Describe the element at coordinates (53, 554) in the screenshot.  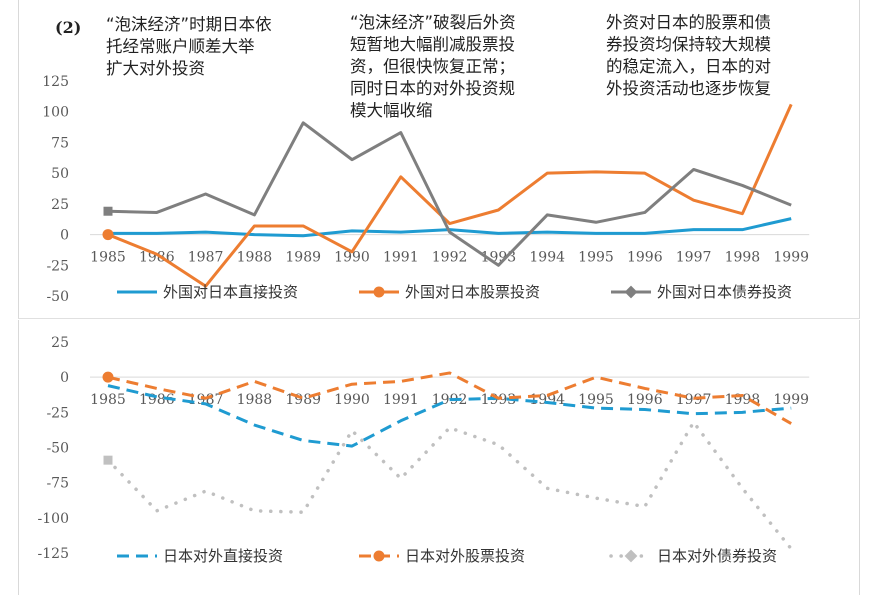
I see `y-tick-label: -125` at that location.